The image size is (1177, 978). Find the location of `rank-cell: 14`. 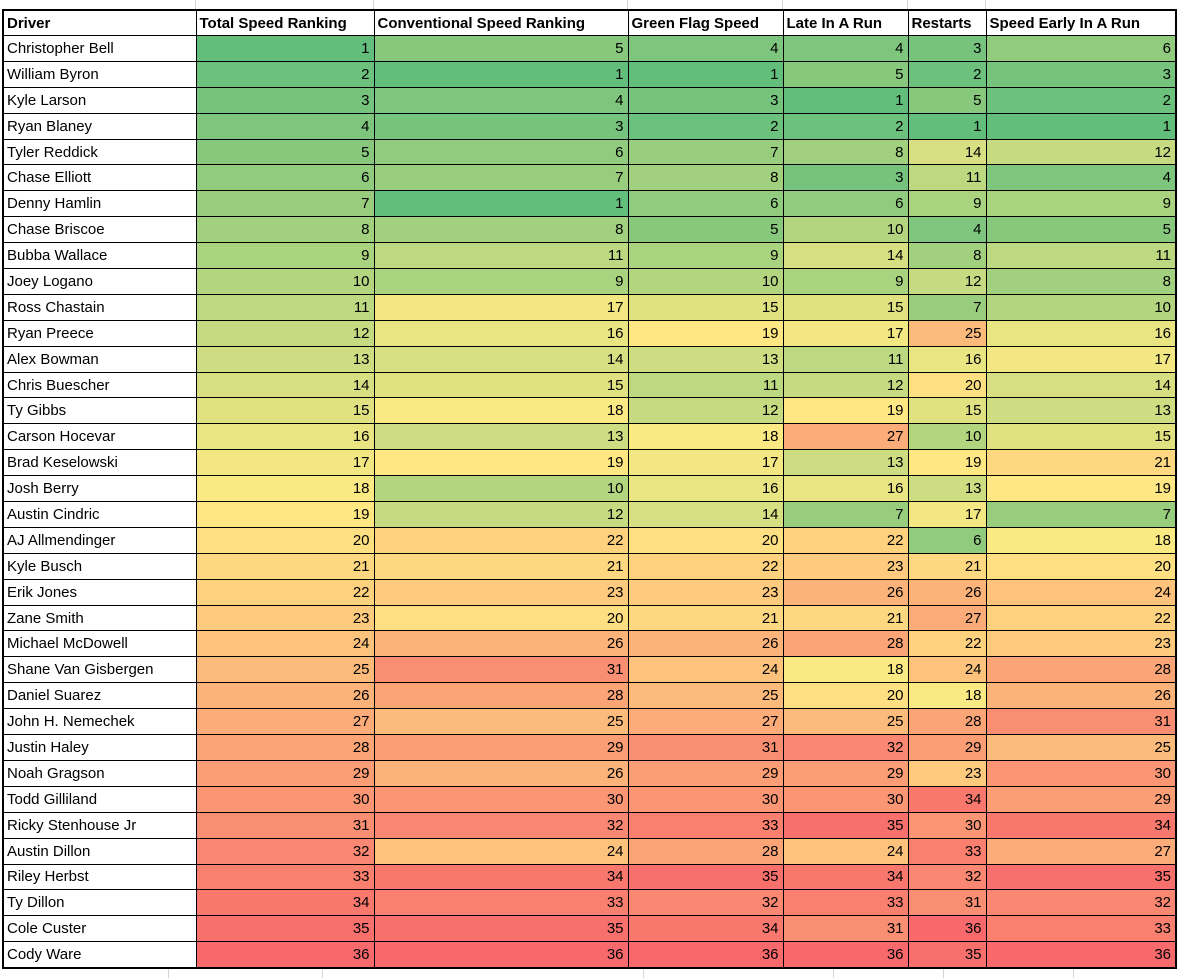

rank-cell: 14 is located at coordinates (501, 359).